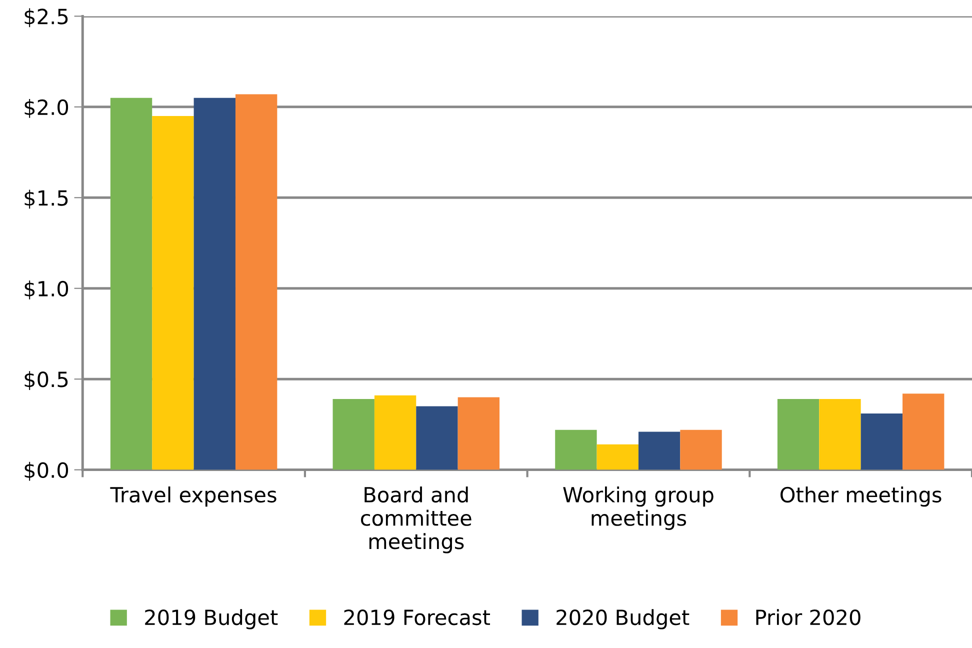 The height and width of the screenshot is (648, 972). Describe the element at coordinates (861, 496) in the screenshot. I see `x-tick-label: Other meetings` at that location.